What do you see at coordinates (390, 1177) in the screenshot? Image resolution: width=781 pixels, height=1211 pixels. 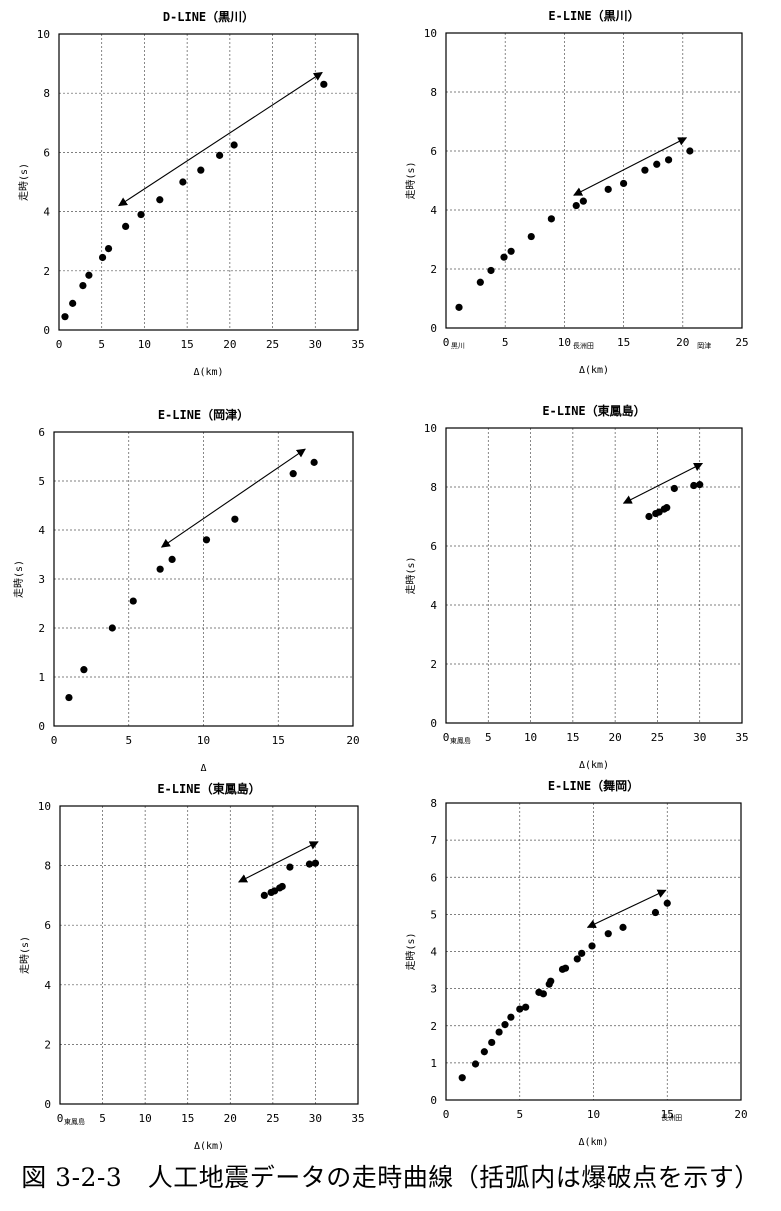 I see `figure-caption: 図 3-2-3 人工地震データの走時曲線（括弧内は爆破点を示す）` at bounding box center [390, 1177].